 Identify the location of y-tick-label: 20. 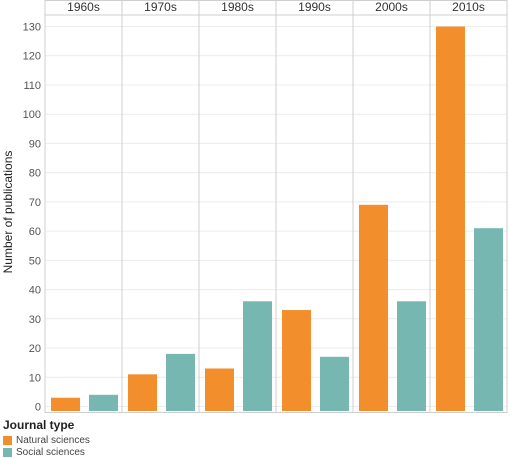
(35, 349).